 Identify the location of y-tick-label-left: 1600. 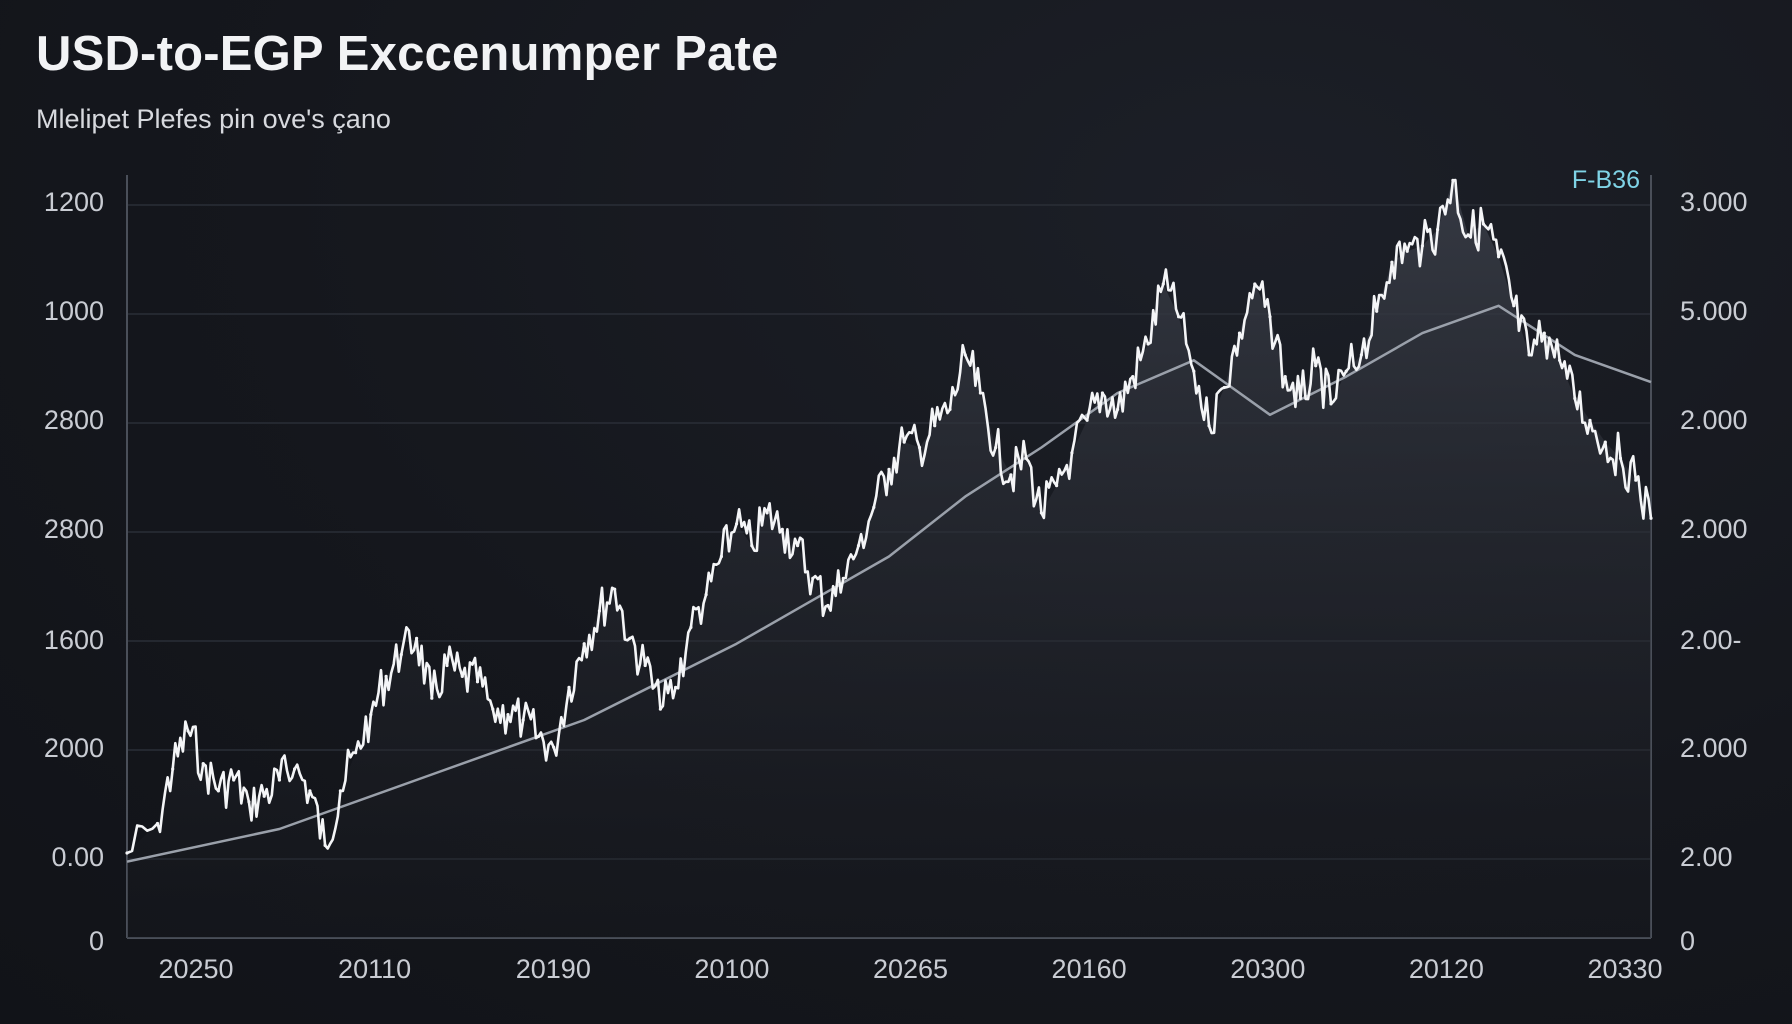
(74, 640).